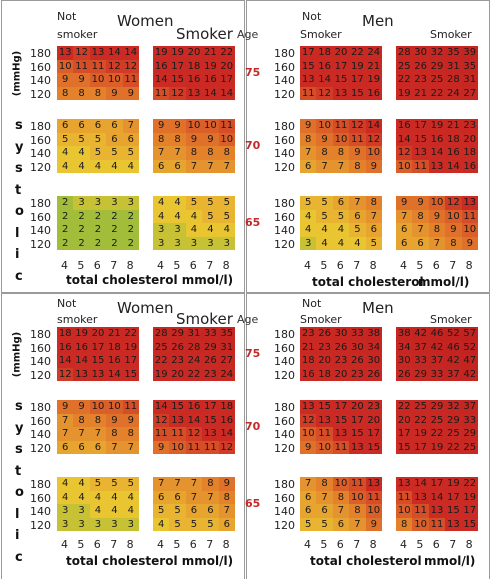  I want to click on risk-cell: 28, so click(404, 53).